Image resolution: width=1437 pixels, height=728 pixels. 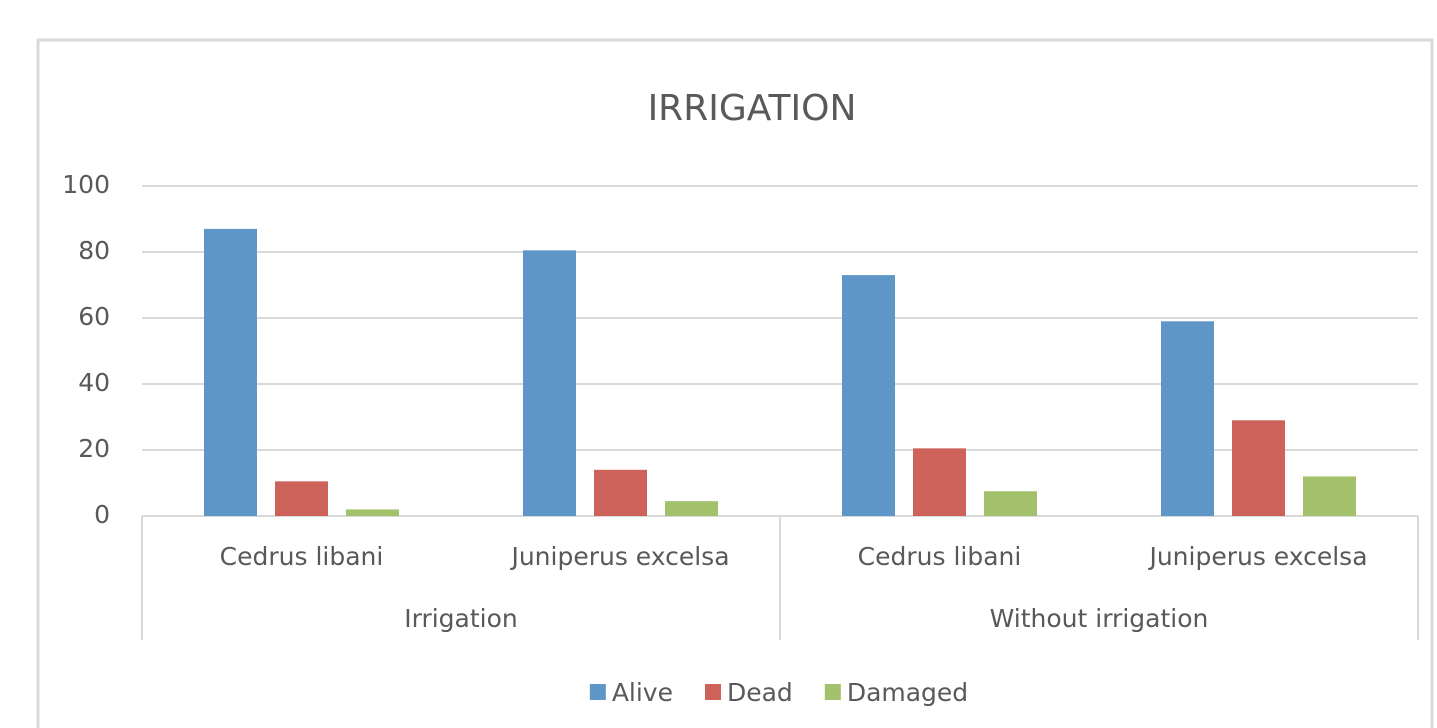 I want to click on legend-label: Alive, so click(x=642, y=692).